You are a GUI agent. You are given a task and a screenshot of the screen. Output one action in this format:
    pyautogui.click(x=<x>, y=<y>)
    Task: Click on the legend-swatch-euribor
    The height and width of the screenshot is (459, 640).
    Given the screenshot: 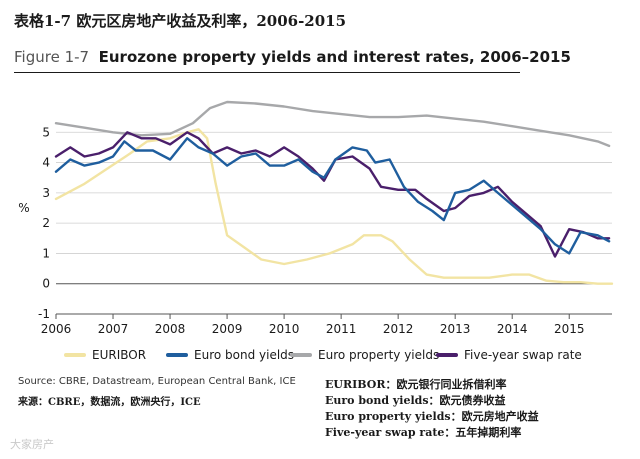 What is the action you would take?
    pyautogui.click(x=75, y=355)
    